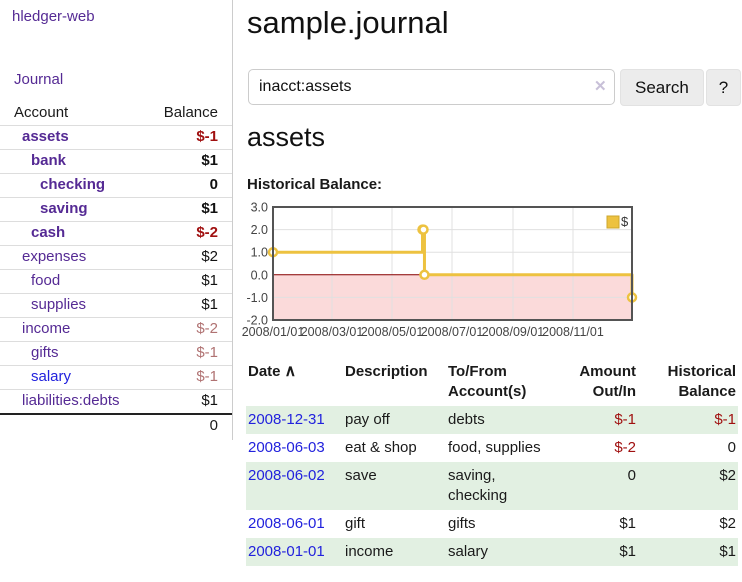 Image resolution: width=742 pixels, height=582 pixels. What do you see at coordinates (213, 184) in the screenshot?
I see `account-balance: 0` at bounding box center [213, 184].